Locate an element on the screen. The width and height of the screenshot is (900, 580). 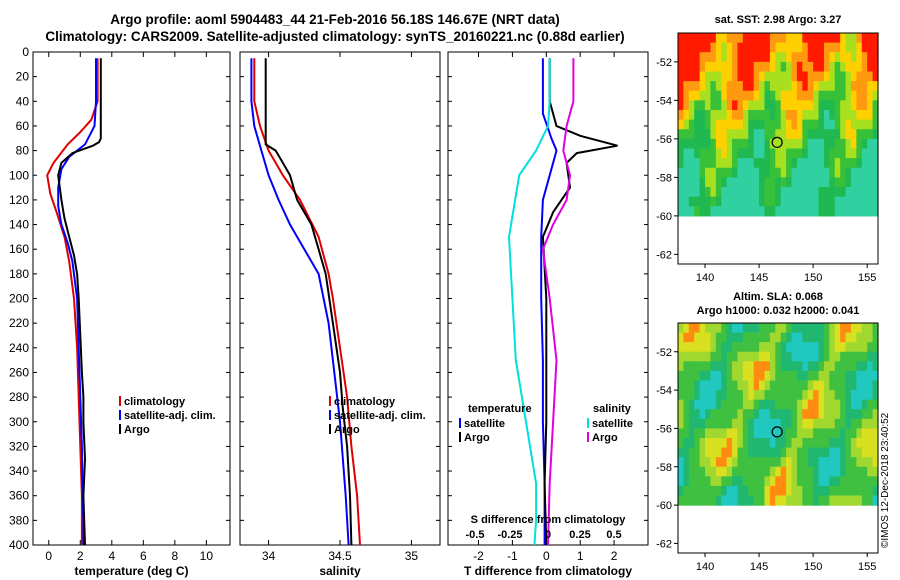
sst_map-ytick-label: -52 is located at coordinates (664, 63).